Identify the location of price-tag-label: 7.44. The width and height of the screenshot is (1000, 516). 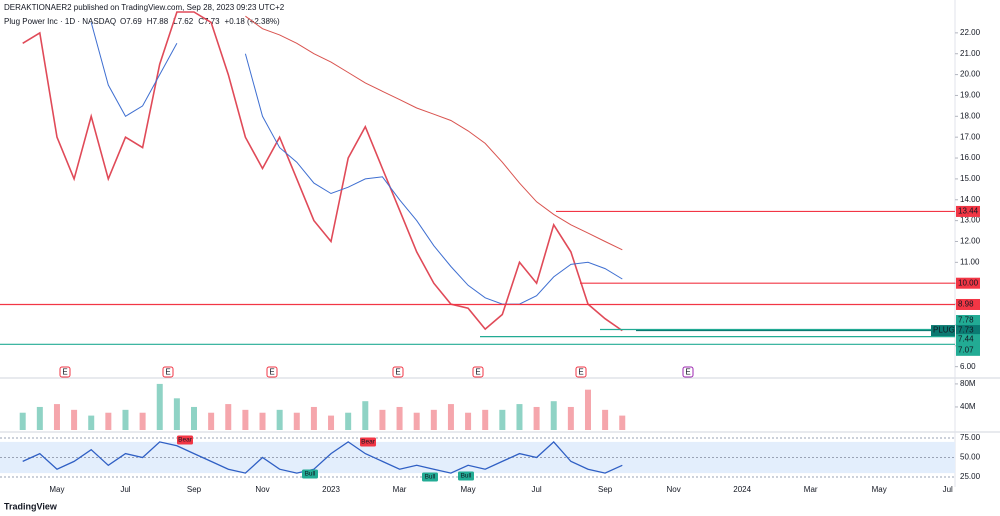
(966, 339).